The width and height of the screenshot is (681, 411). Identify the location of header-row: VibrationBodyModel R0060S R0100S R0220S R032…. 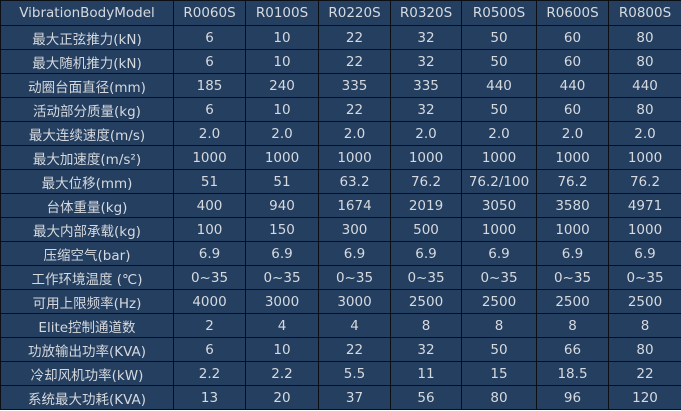
(340, 13).